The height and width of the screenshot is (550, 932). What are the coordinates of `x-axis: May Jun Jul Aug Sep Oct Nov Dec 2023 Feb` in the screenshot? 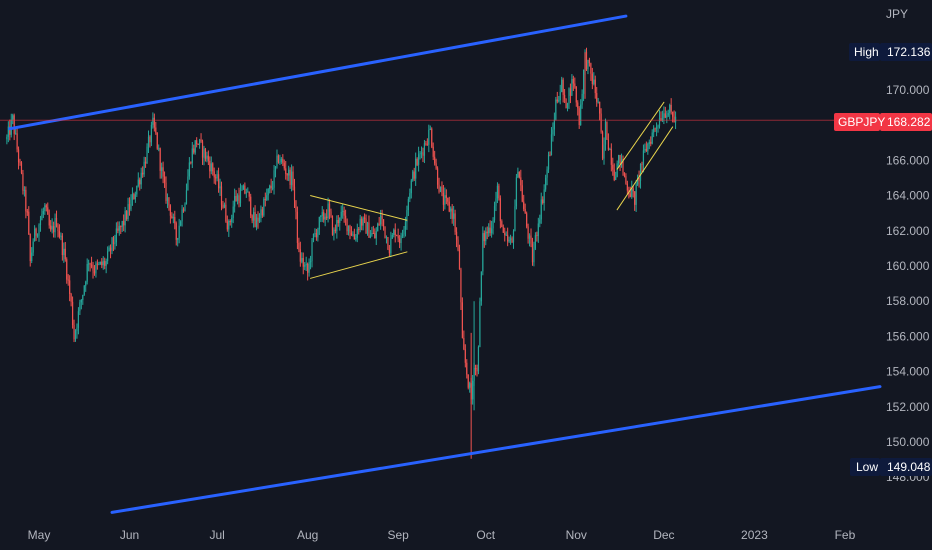 It's located at (442, 535).